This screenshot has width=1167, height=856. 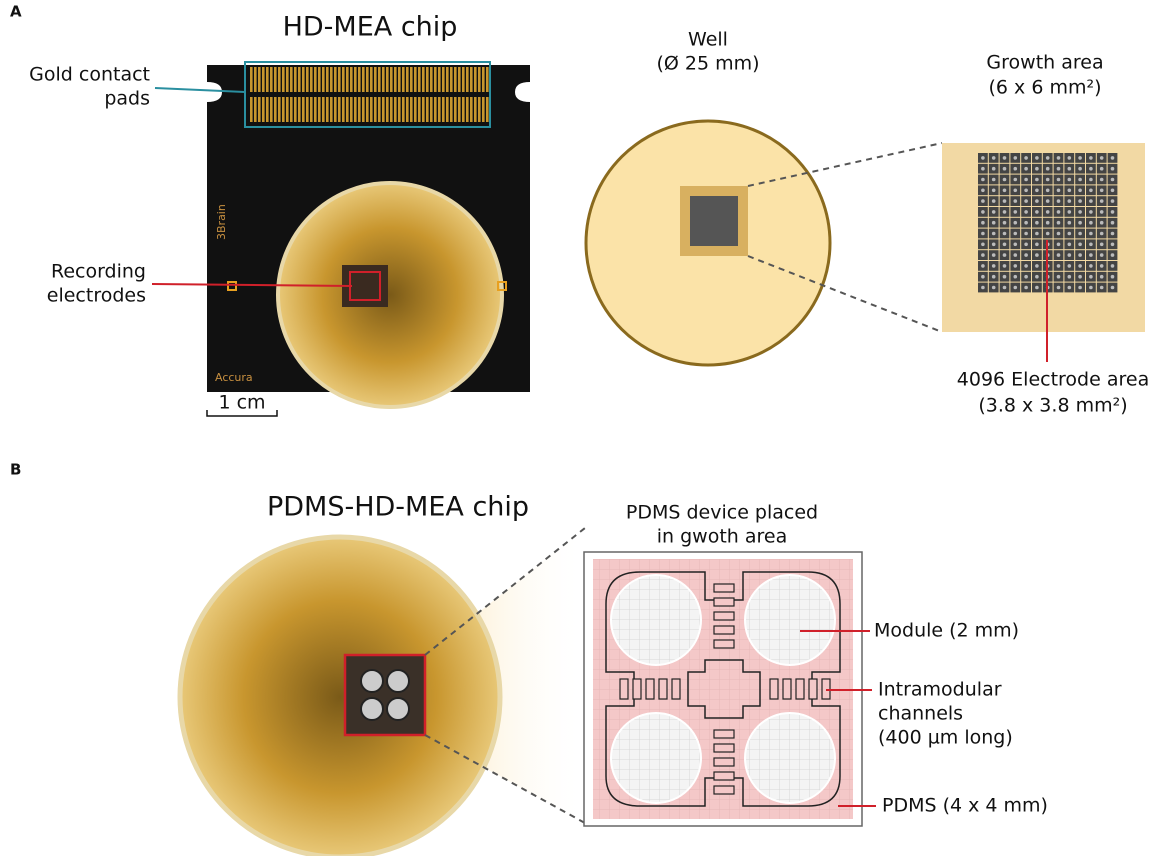 I want to click on chip-title: PDMS-HD-MEA chip, so click(x=398, y=507).